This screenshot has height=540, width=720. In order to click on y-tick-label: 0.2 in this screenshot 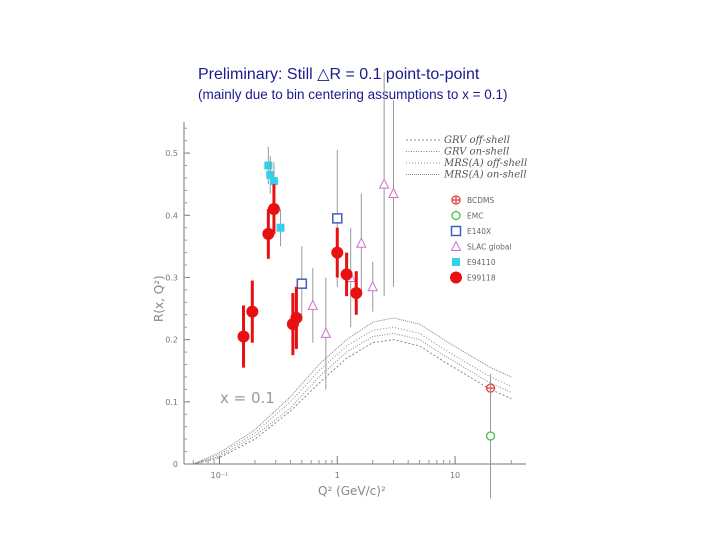, I will do `click(171, 340)`.